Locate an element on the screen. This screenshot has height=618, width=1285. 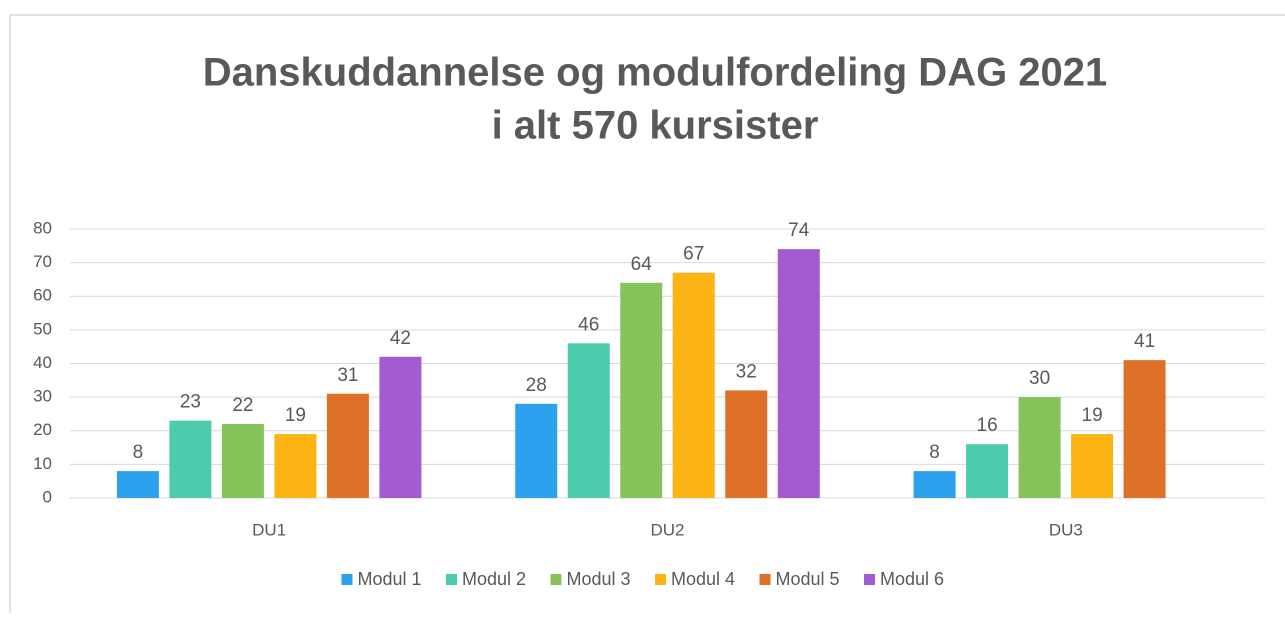
value-label: 67 is located at coordinates (693, 254).